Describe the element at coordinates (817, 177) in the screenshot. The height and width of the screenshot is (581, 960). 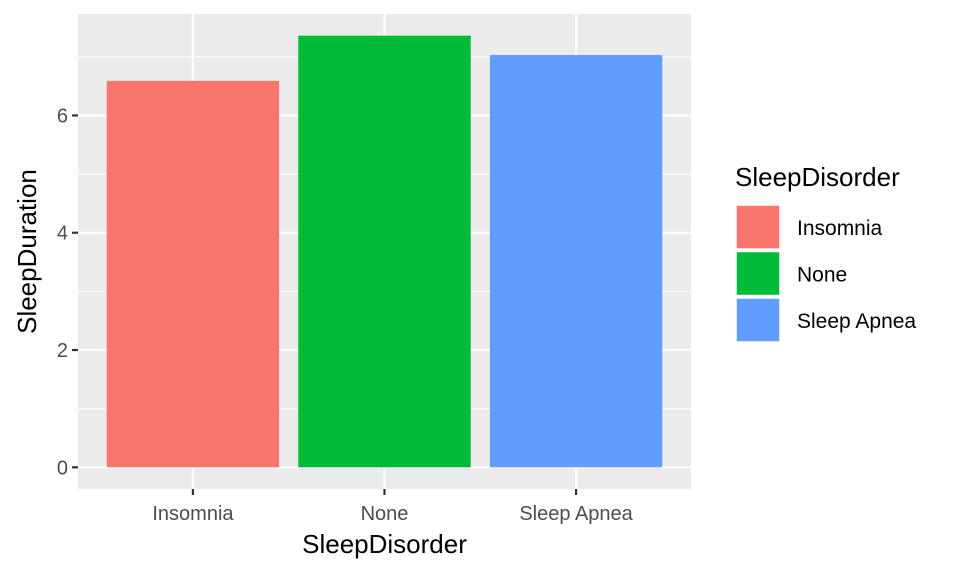
I see `legend-title: SleepDisorder` at that location.